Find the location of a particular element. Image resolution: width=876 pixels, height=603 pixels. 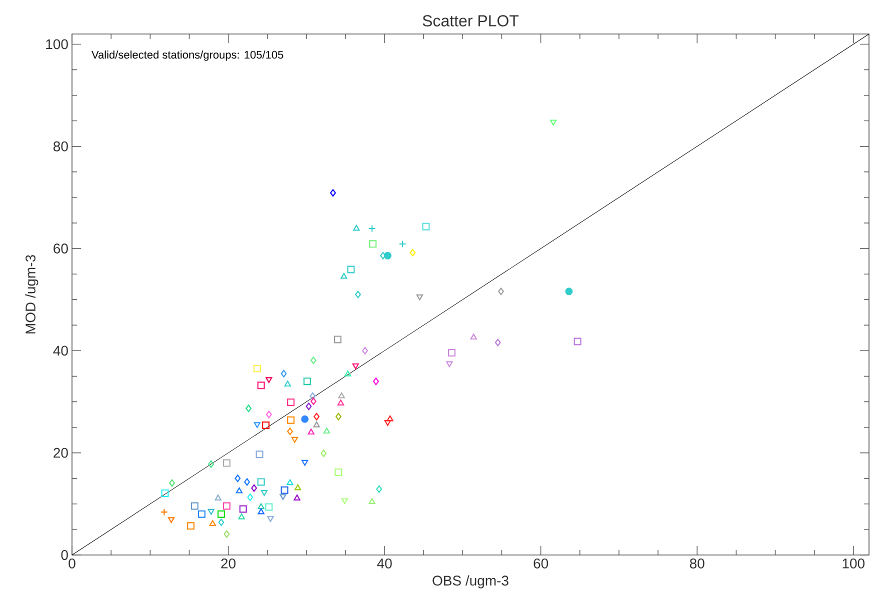

x-tick-label: 0 is located at coordinates (72, 563).